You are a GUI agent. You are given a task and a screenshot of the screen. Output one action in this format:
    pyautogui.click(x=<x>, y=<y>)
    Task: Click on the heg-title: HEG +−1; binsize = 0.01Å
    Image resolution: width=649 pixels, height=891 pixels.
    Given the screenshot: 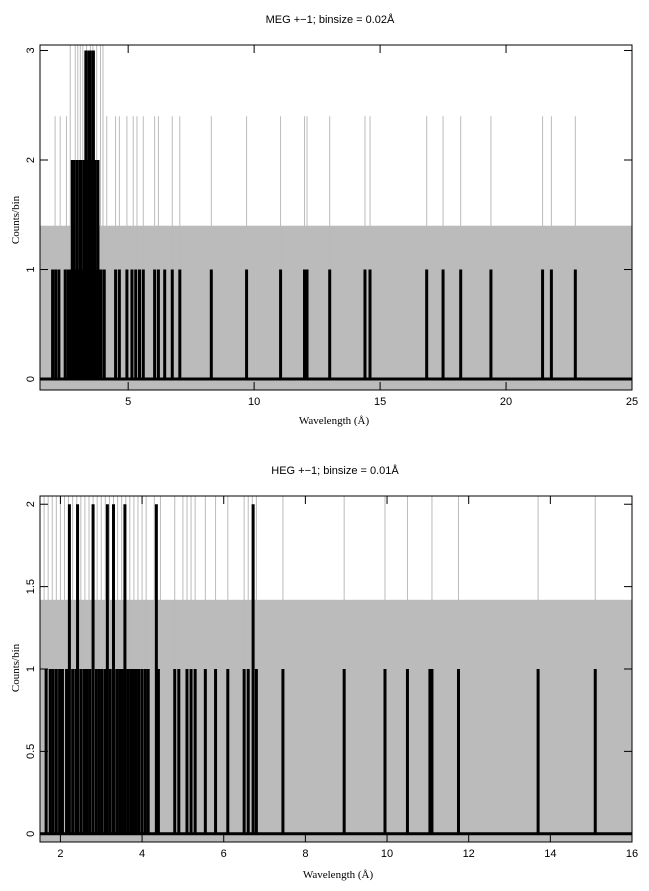 What is the action you would take?
    pyautogui.click(x=335, y=470)
    